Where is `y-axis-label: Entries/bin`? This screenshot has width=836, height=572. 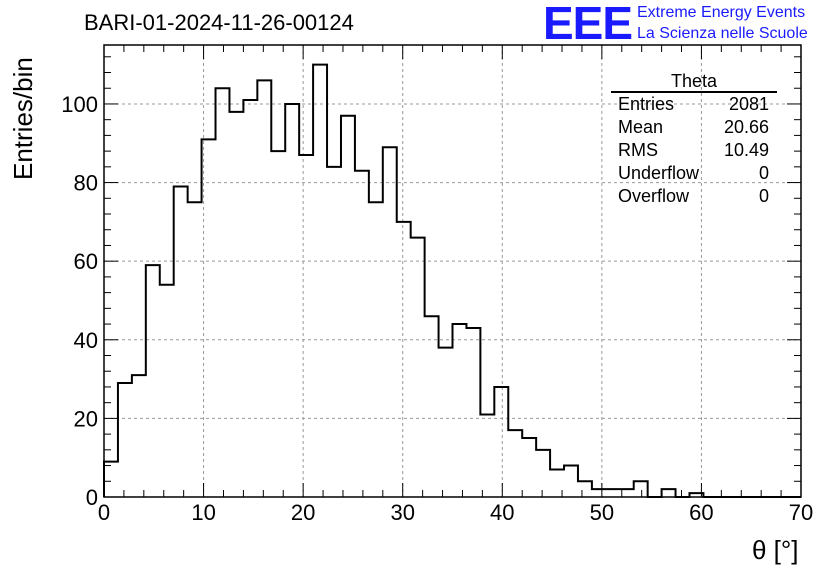 y-axis-label: Entries/bin is located at coordinates (23, 118).